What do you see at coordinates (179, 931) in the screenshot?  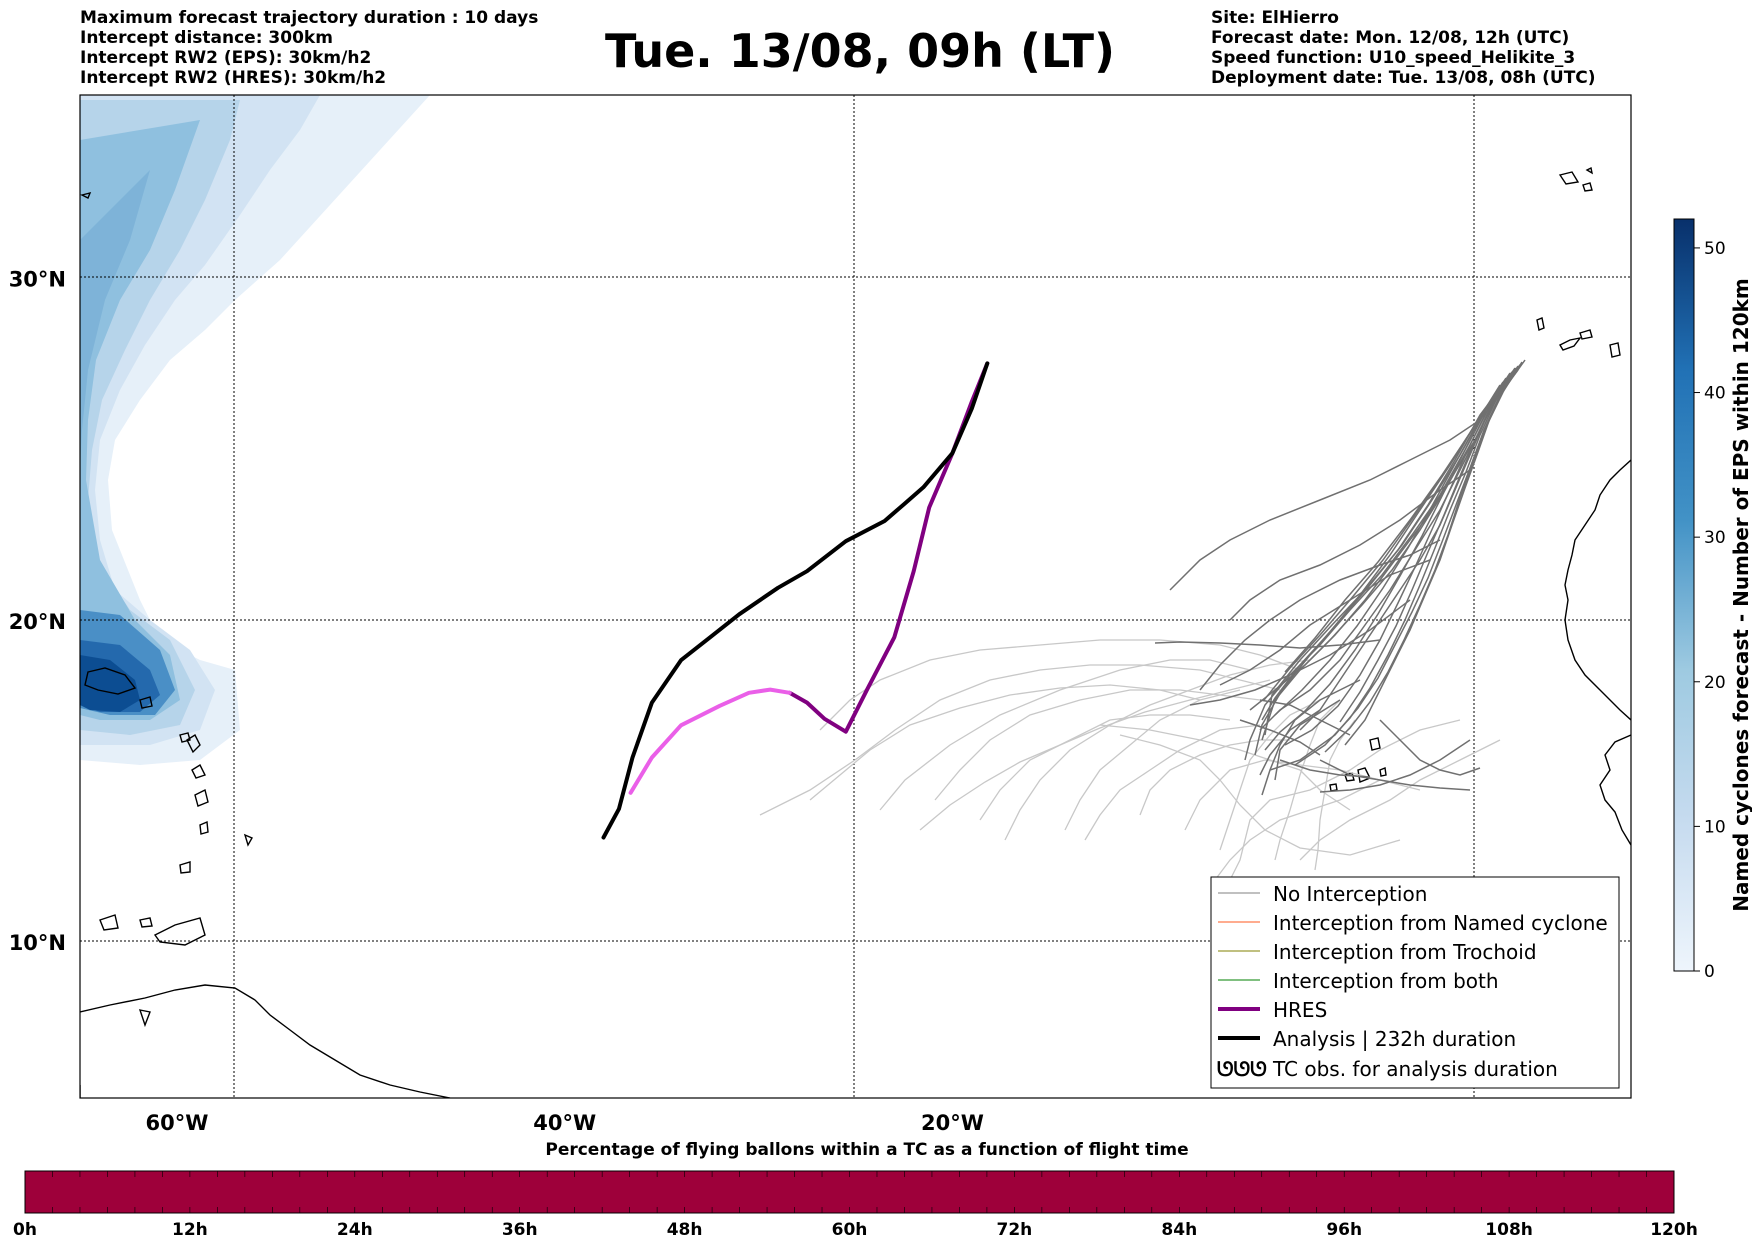 I see `trinidad-island` at bounding box center [179, 931].